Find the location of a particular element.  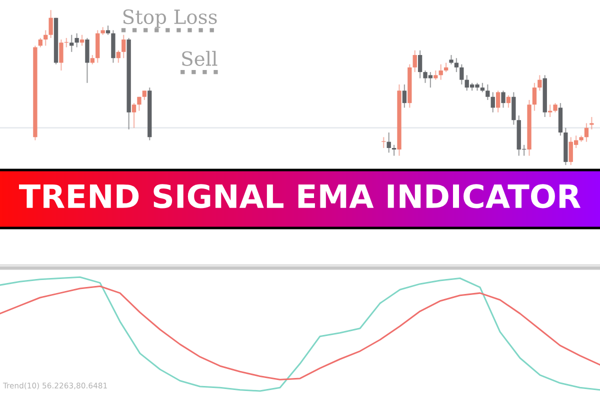

ref-line-label: Sell is located at coordinates (200, 58).